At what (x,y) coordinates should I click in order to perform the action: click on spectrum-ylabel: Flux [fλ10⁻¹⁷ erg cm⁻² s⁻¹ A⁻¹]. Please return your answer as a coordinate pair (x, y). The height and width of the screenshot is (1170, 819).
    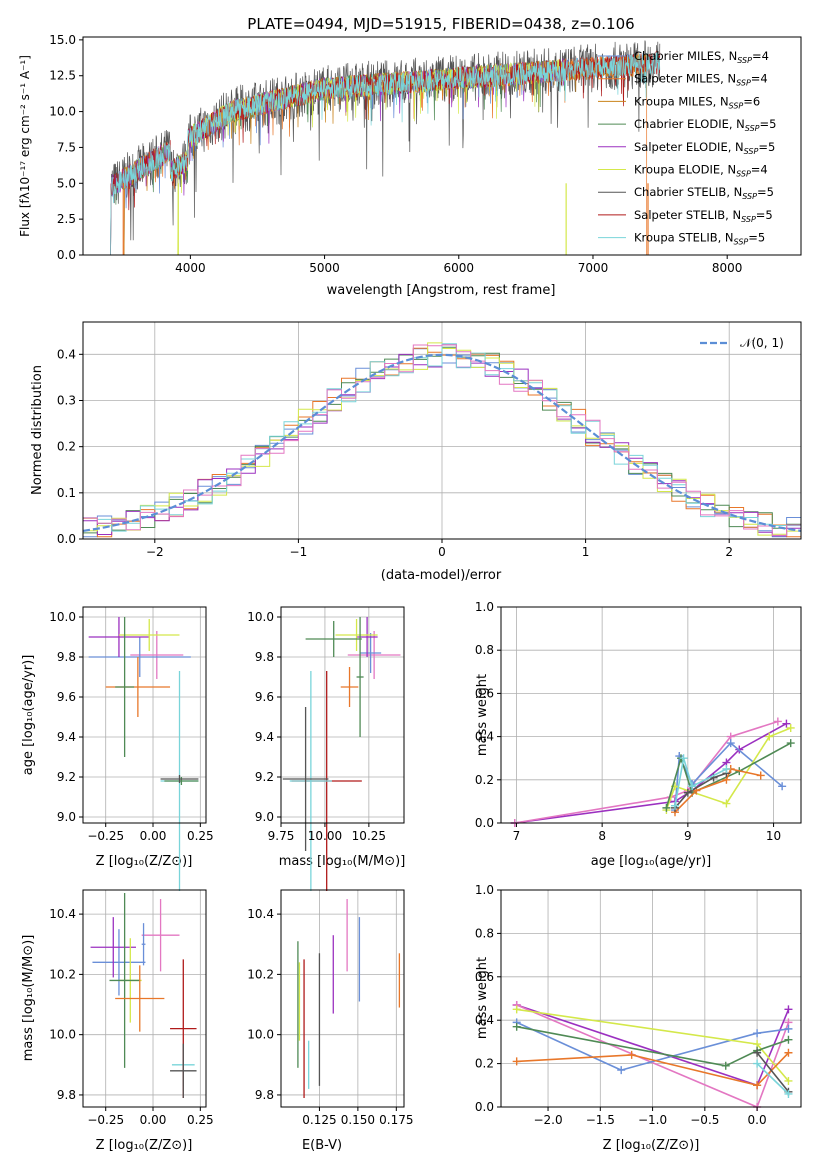
    Looking at the image, I should click on (25, 146).